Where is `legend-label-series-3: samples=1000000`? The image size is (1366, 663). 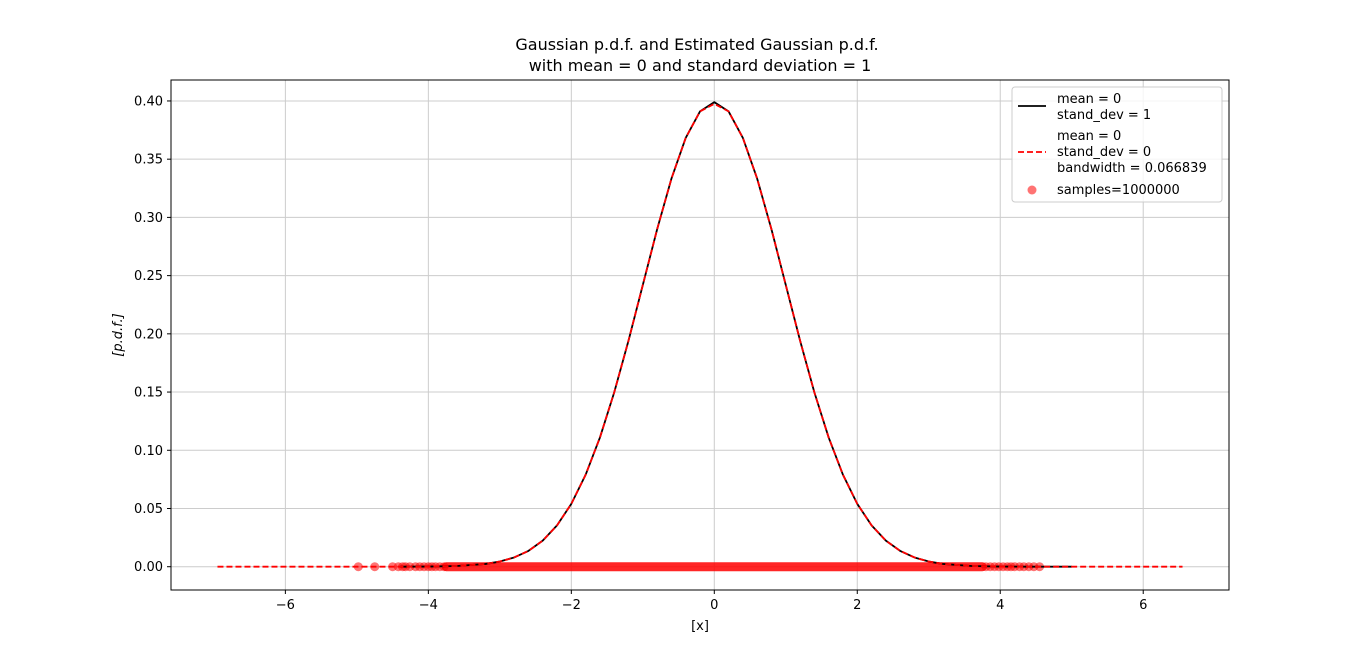 legend-label-series-3: samples=1000000 is located at coordinates (1118, 190).